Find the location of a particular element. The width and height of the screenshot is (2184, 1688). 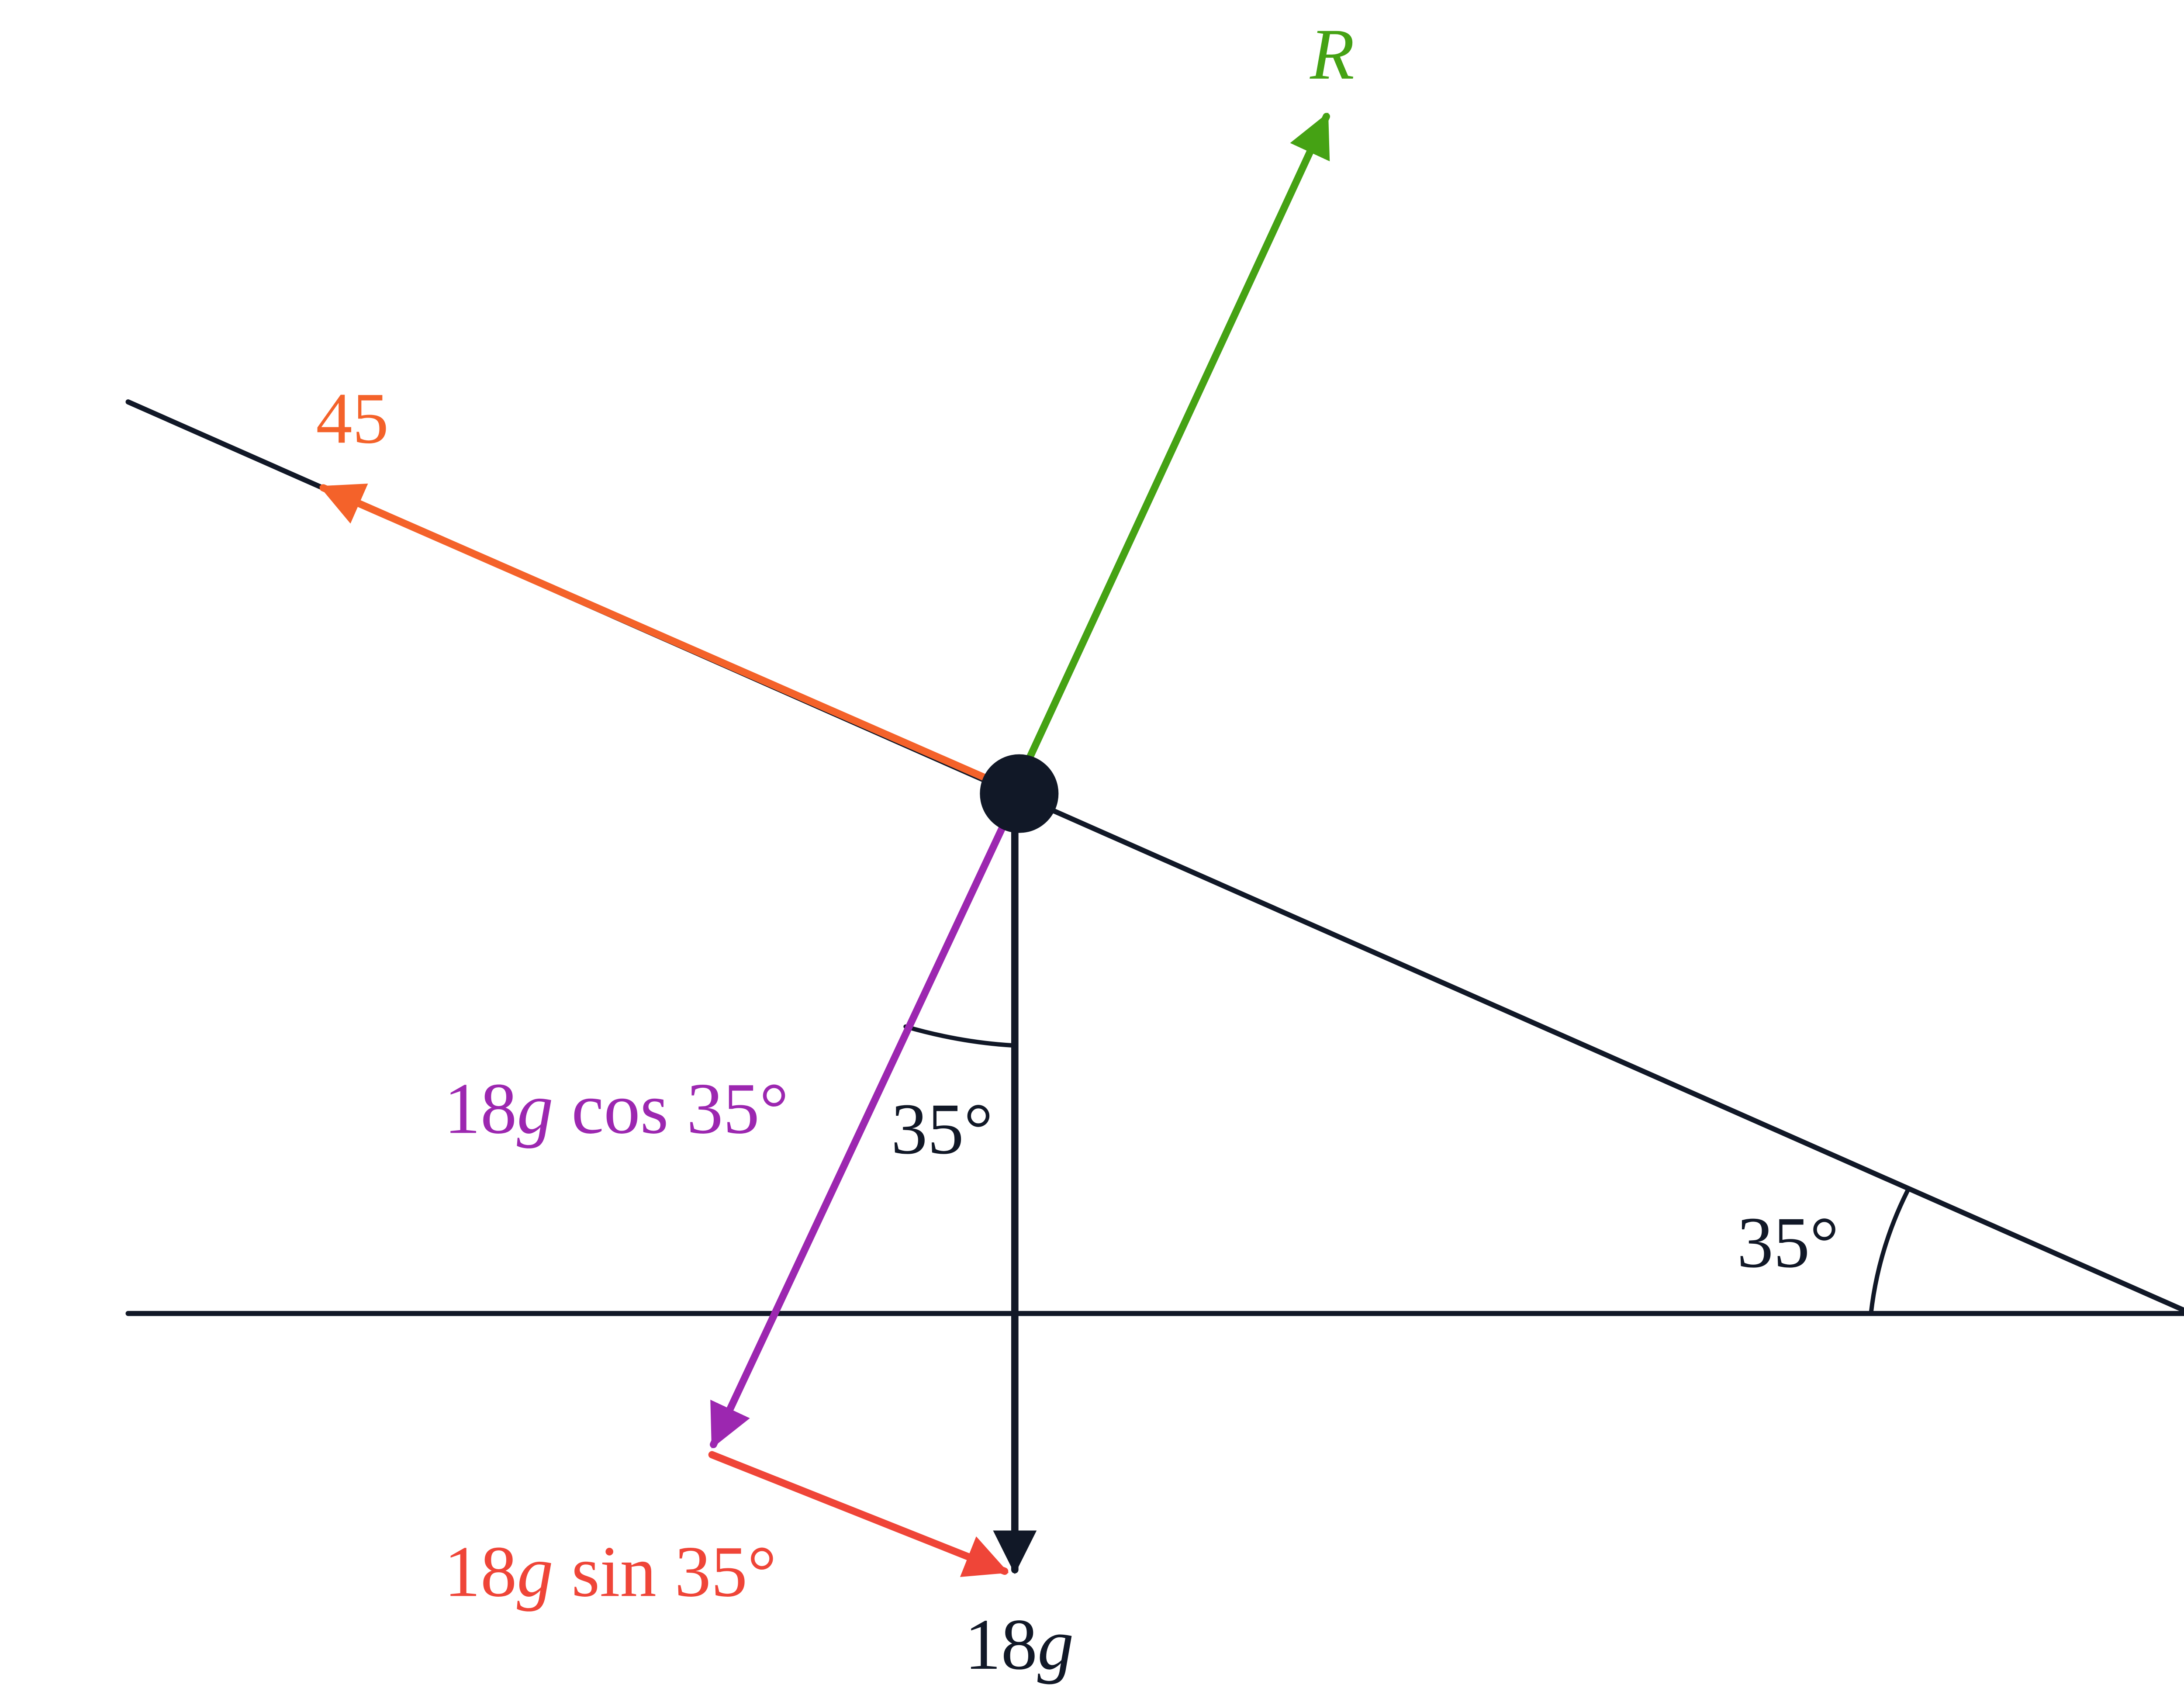

pull-arrow is located at coordinates (664, 636).